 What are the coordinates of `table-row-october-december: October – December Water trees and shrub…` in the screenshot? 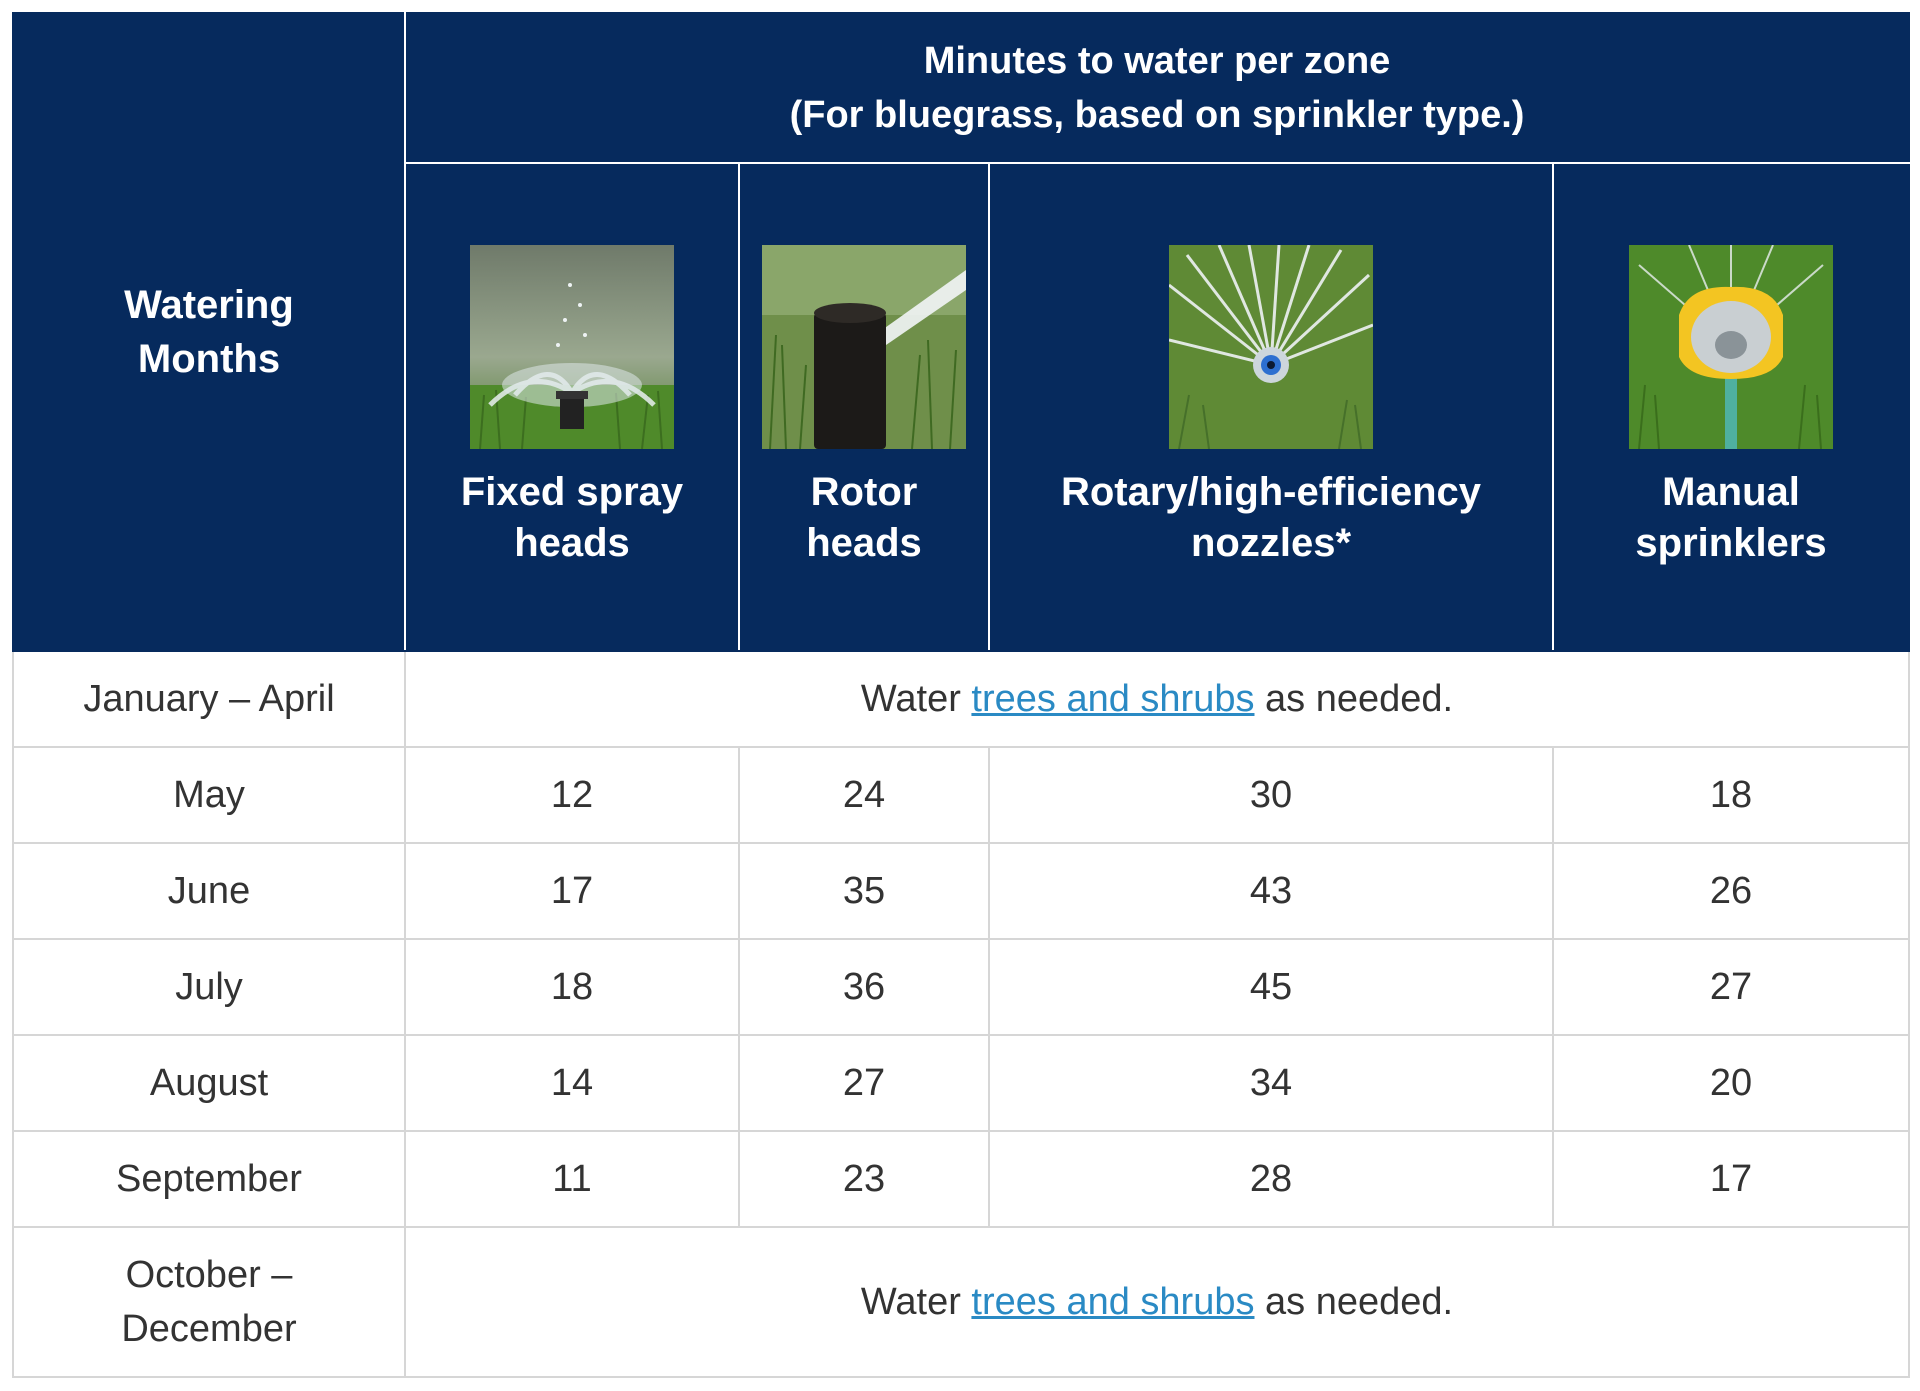 It's located at (961, 1302).